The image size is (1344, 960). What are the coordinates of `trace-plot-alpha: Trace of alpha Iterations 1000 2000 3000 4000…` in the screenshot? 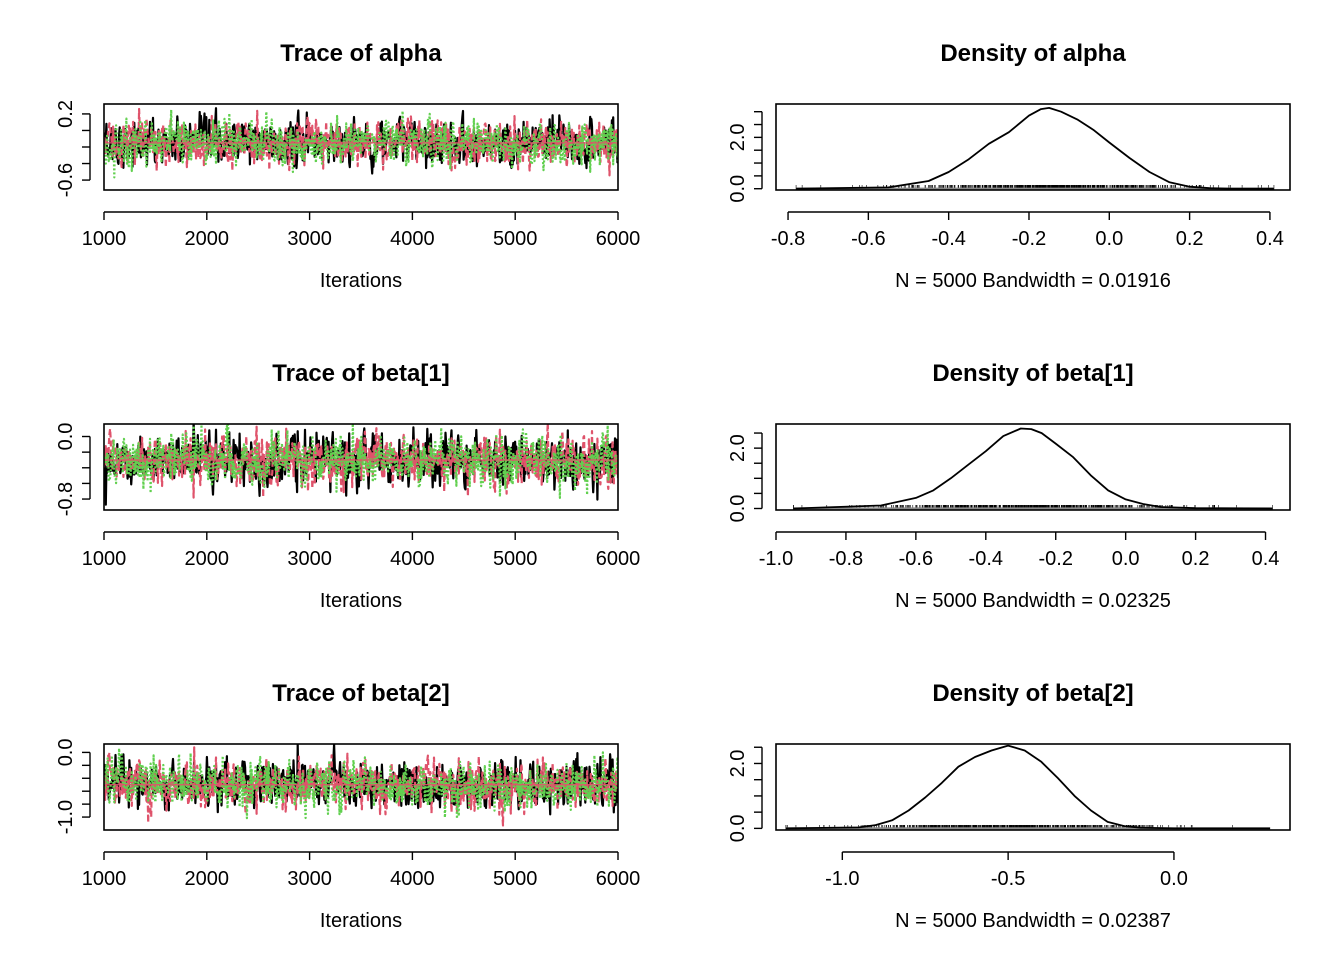 It's located at (347, 166).